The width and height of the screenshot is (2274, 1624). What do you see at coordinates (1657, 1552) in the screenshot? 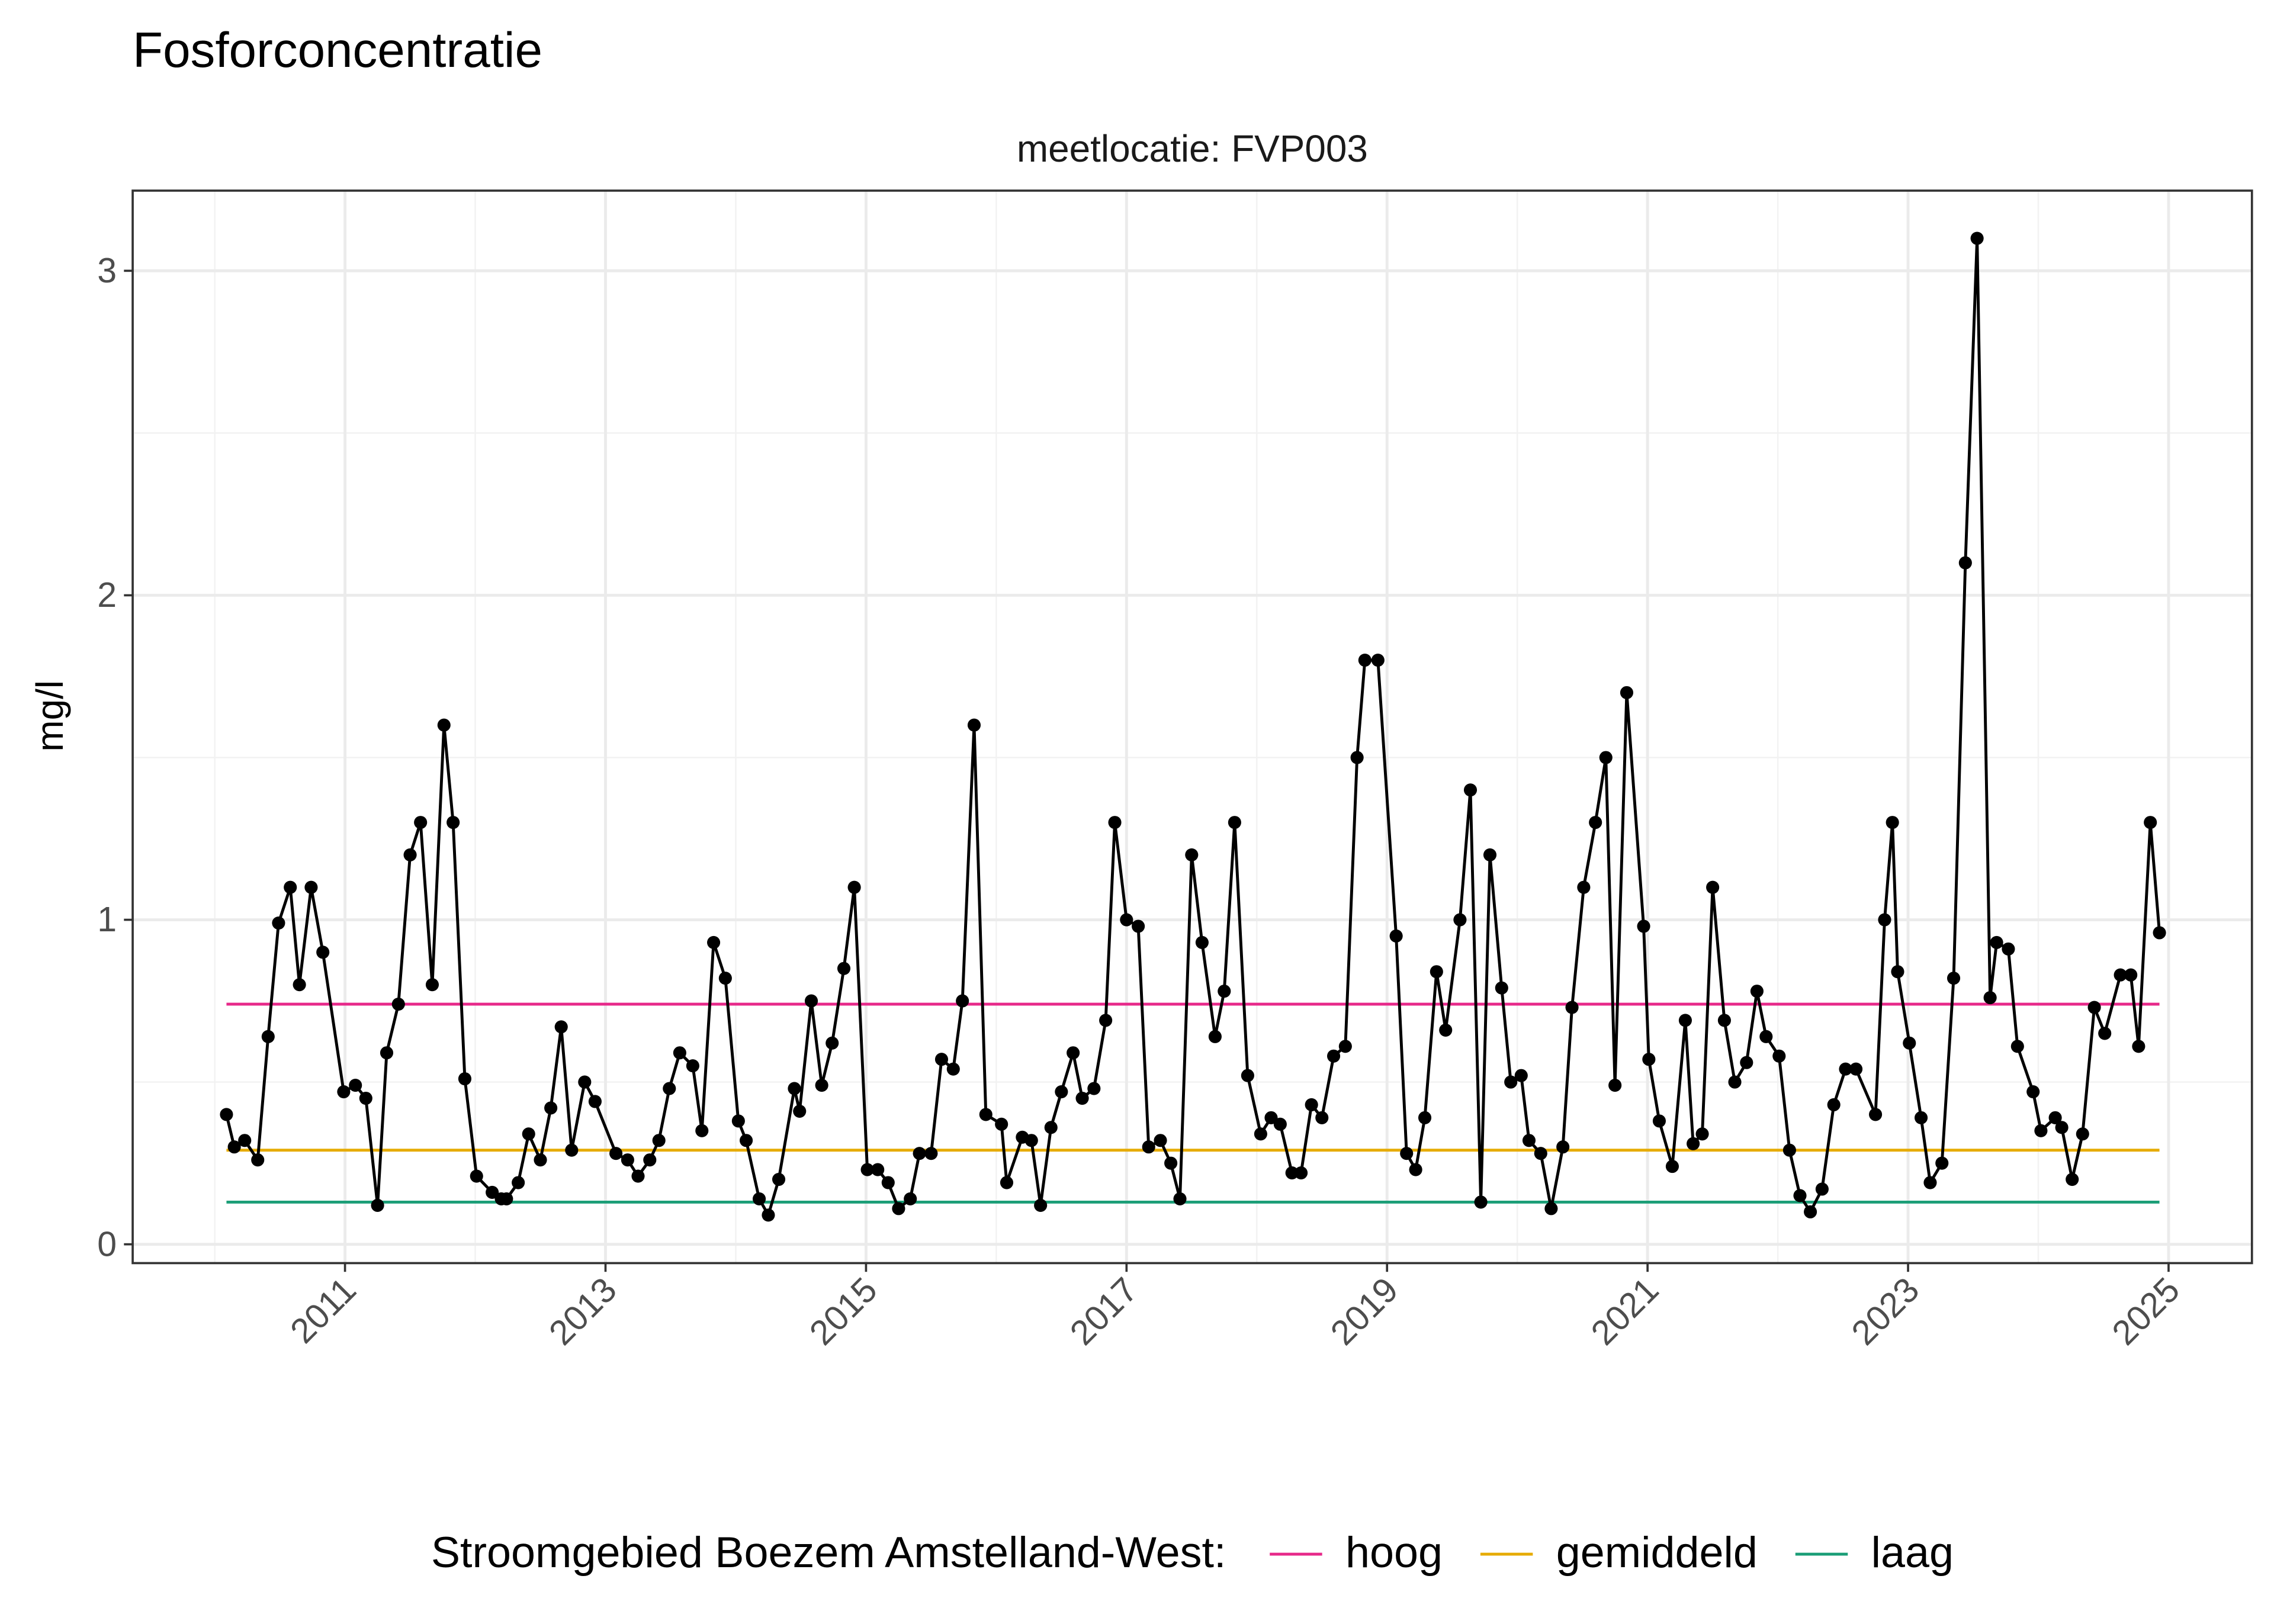
I see `legend-label: gemiddeld` at bounding box center [1657, 1552].